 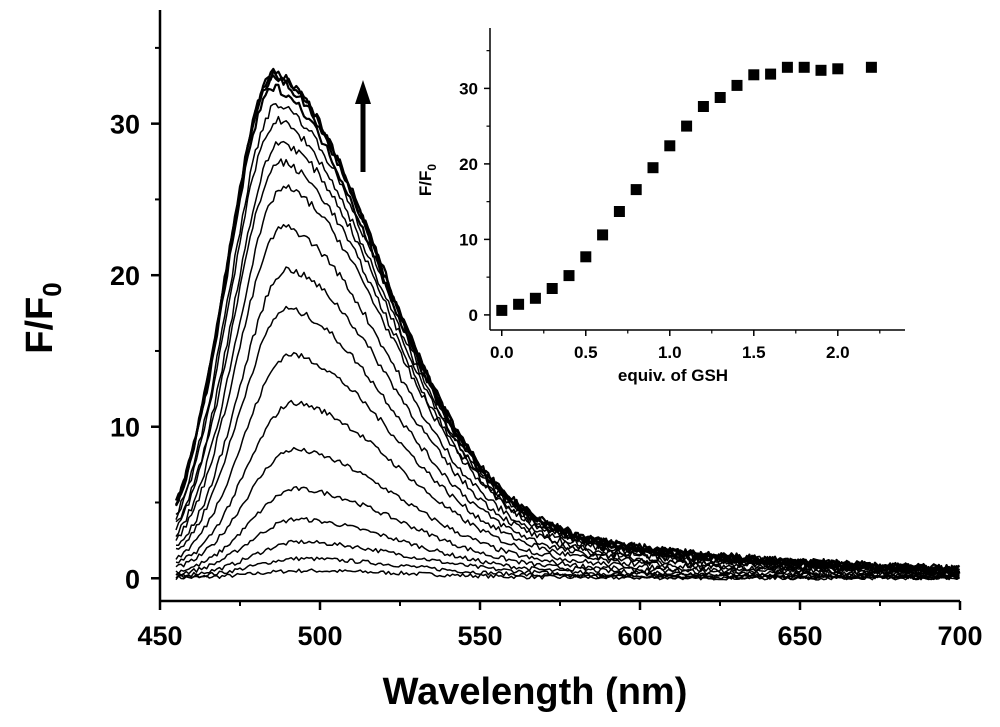 What do you see at coordinates (125, 428) in the screenshot?
I see `main-y-tick-label: 10` at bounding box center [125, 428].